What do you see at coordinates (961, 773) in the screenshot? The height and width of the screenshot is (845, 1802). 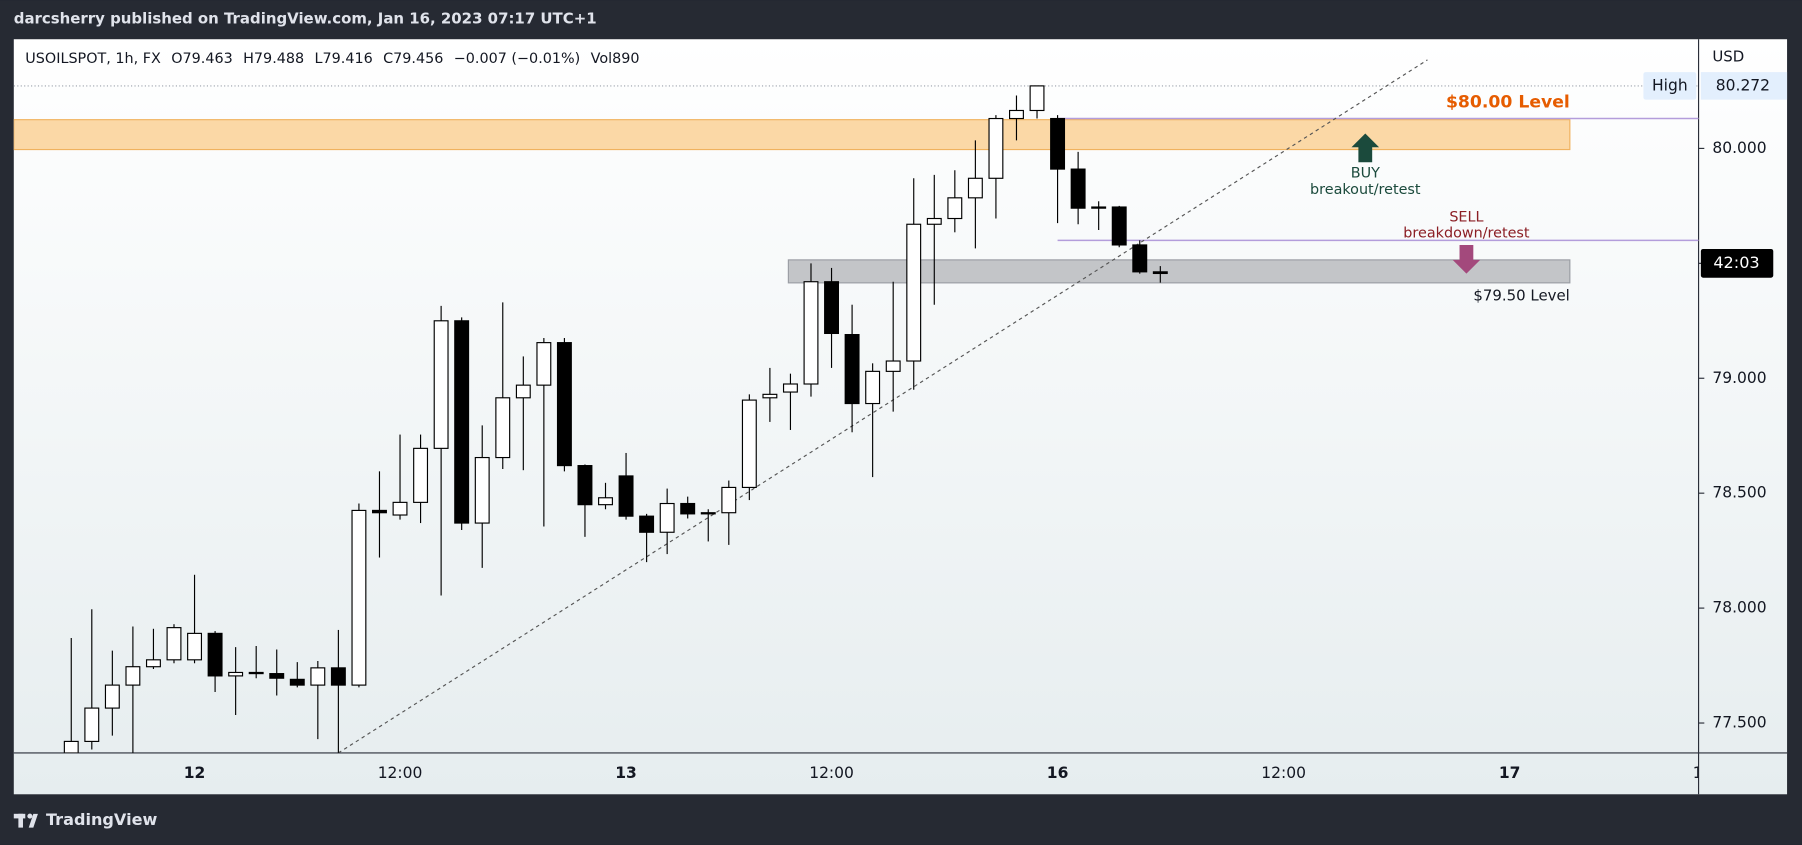 I see `time-axis: 12 12:00 13 12:00 16 12:00 17 12:00` at bounding box center [961, 773].